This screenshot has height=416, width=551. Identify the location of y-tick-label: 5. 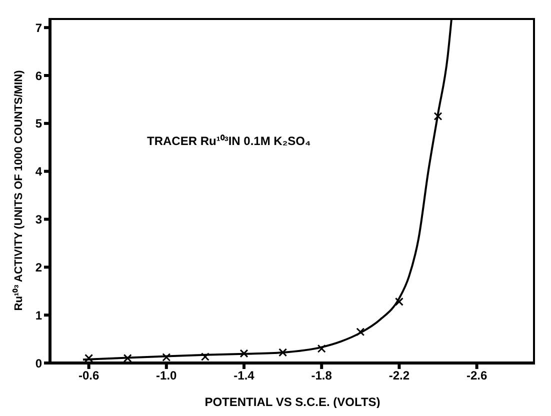
(38, 123).